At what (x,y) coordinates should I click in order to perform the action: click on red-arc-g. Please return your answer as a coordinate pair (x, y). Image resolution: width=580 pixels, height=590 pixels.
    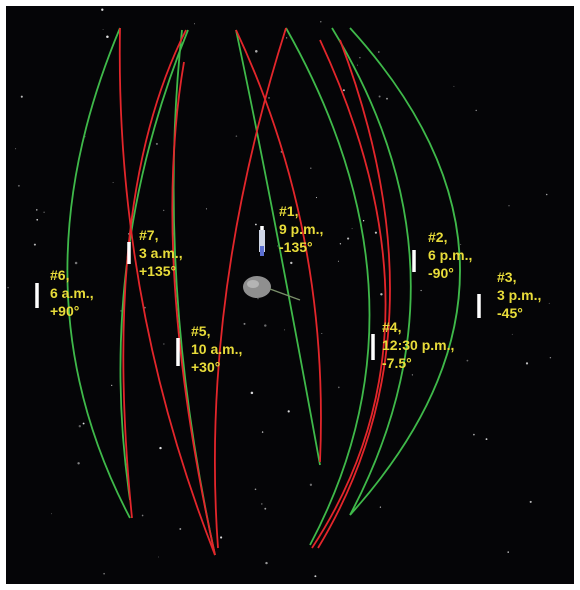
    Looking at the image, I should click on (354, 294).